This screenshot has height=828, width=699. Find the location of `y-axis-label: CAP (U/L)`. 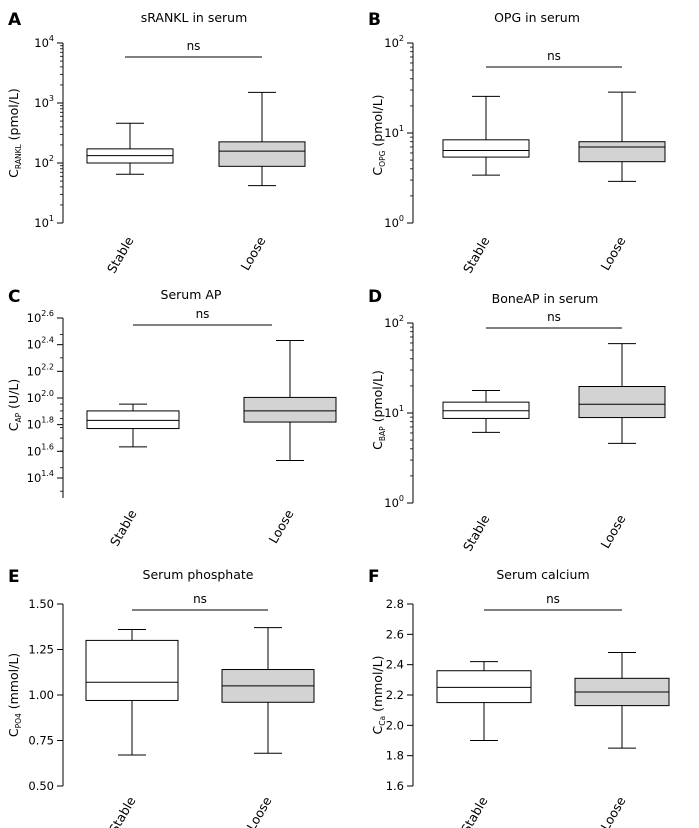

y-axis-label: CAP (U/L) is located at coordinates (14, 405).